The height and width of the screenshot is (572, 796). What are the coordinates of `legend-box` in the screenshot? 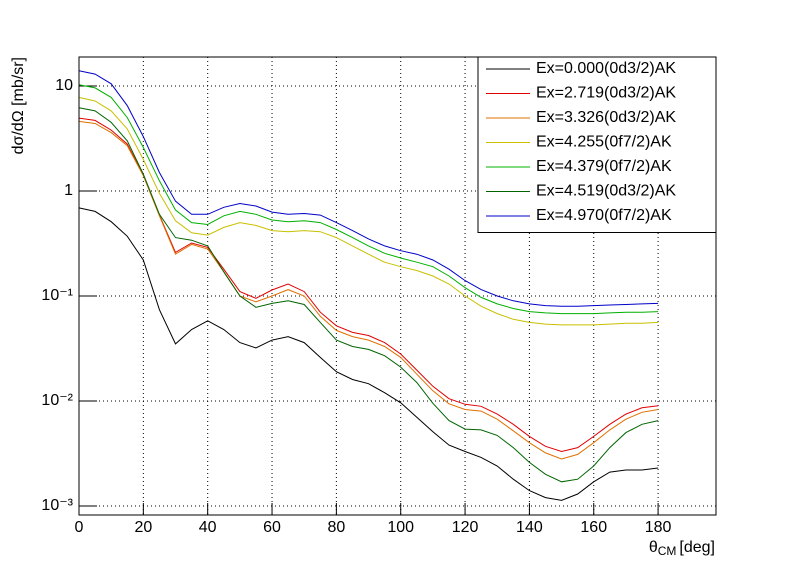 It's located at (597, 144).